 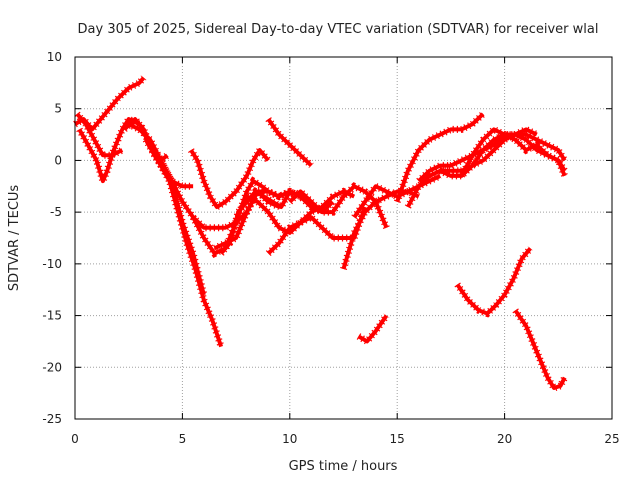 I want to click on y-tick-label: 10, so click(x=54, y=57).